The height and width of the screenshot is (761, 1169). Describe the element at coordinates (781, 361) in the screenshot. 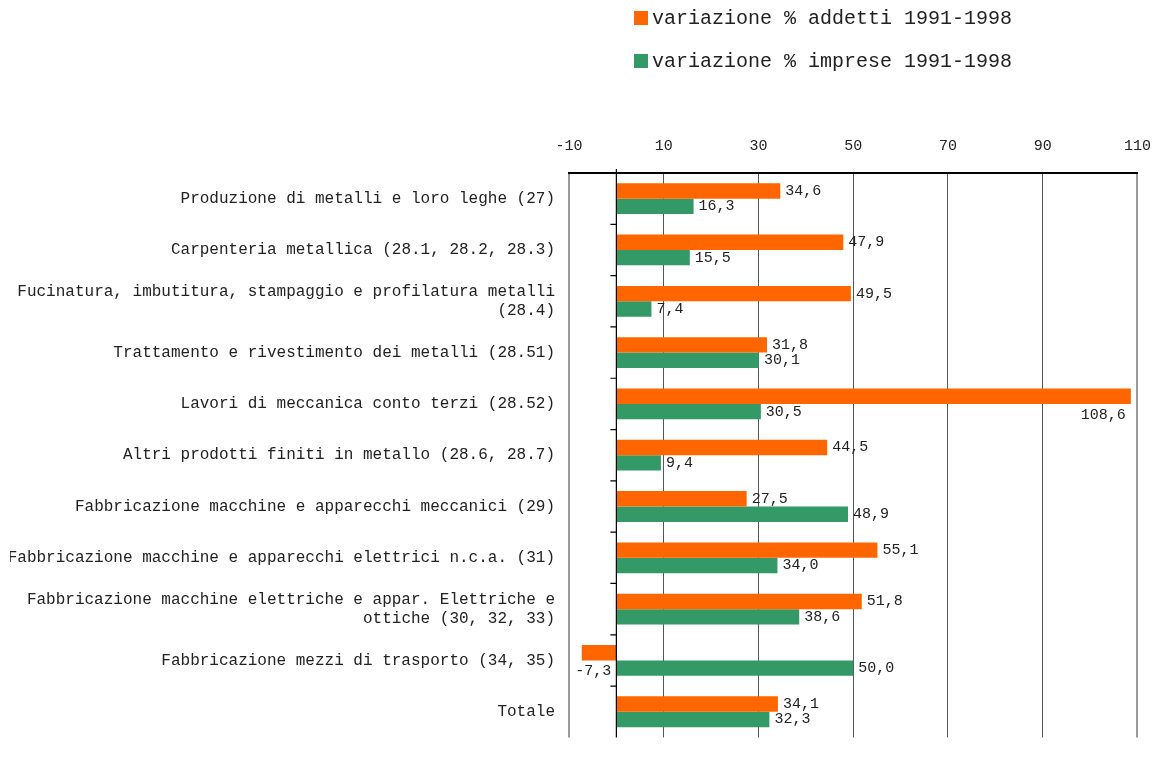

I see `data-label: 30,1` at that location.